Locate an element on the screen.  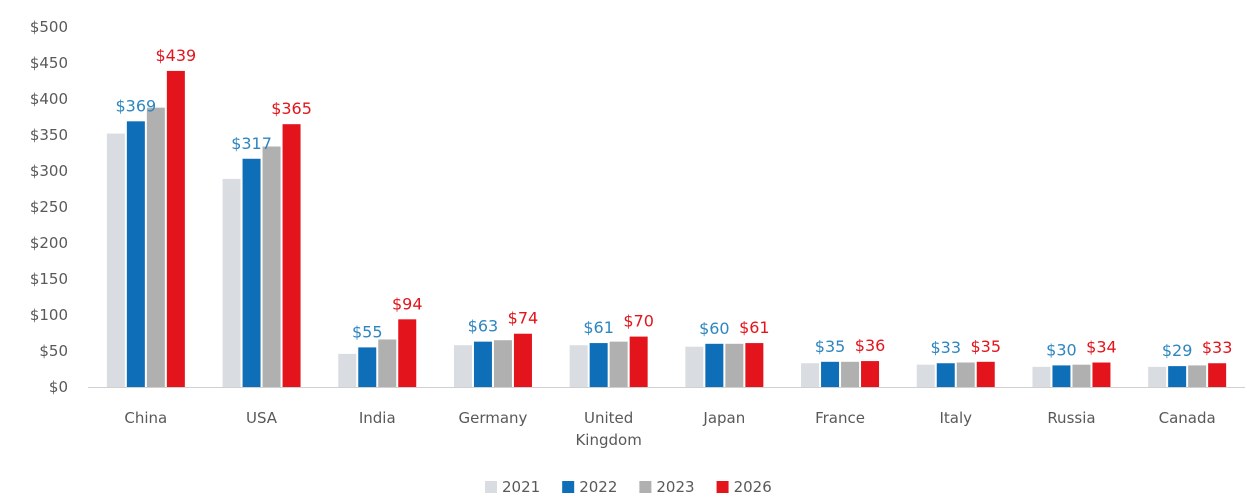
data-label: $369 is located at coordinates (135, 105).